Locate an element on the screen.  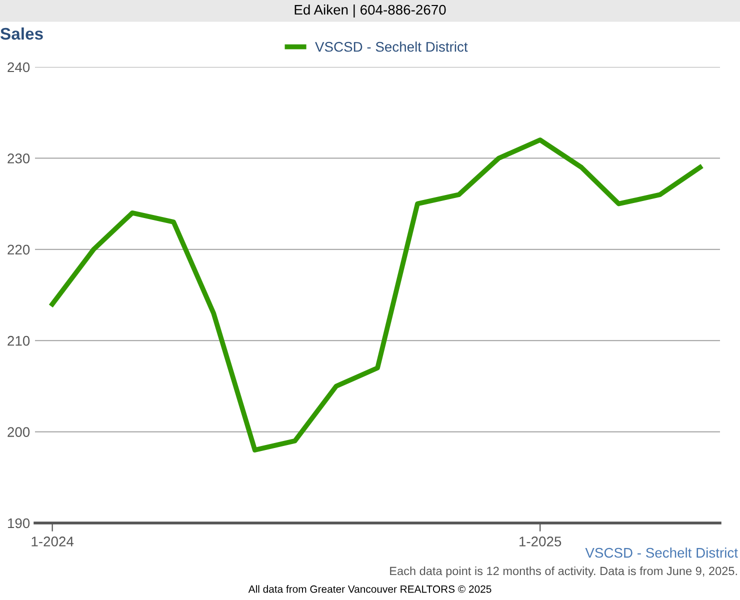
text: Each data point is 12 months of activity. Data is from June 9, 2025. is located at coordinates (563, 572).